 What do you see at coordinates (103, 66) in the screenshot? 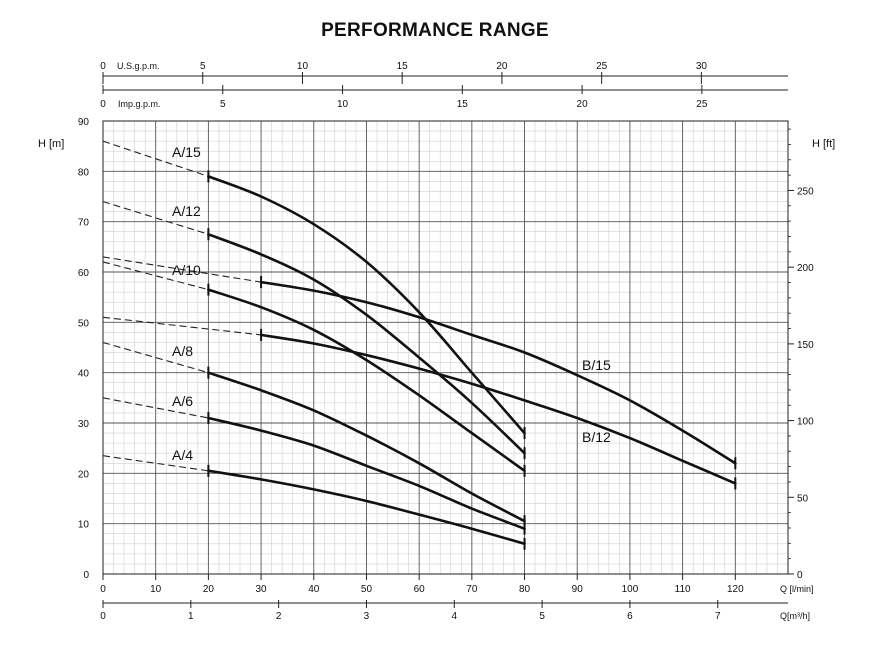
I see `usgpm-tick-label: 0` at bounding box center [103, 66].